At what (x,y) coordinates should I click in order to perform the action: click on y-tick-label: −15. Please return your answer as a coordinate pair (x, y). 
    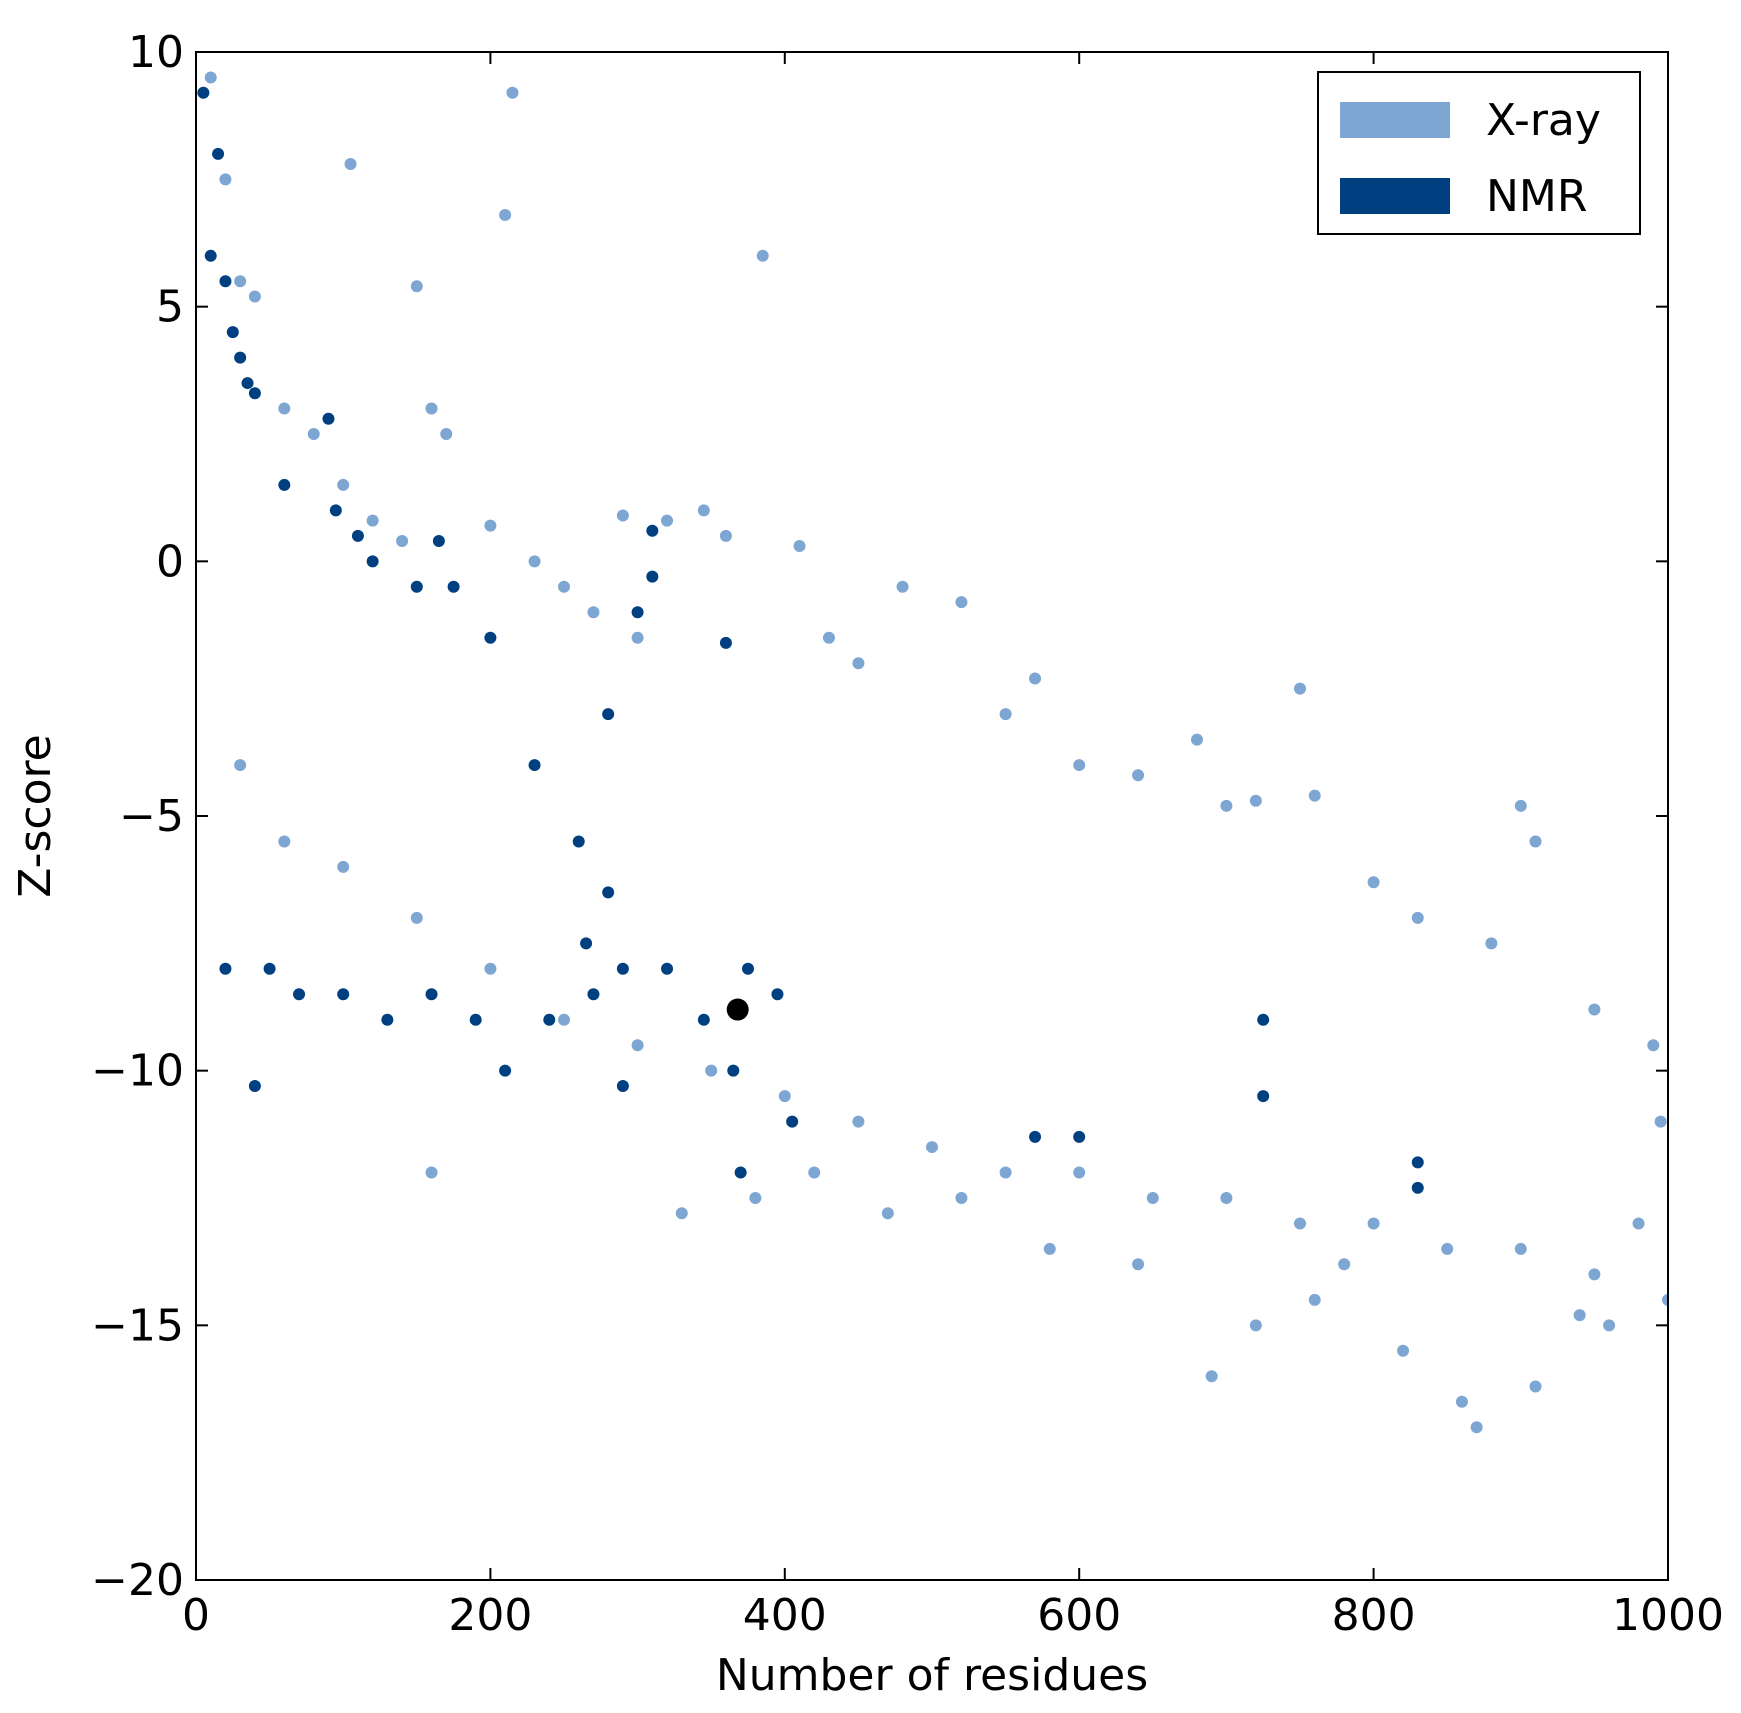
    Looking at the image, I should click on (137, 1325).